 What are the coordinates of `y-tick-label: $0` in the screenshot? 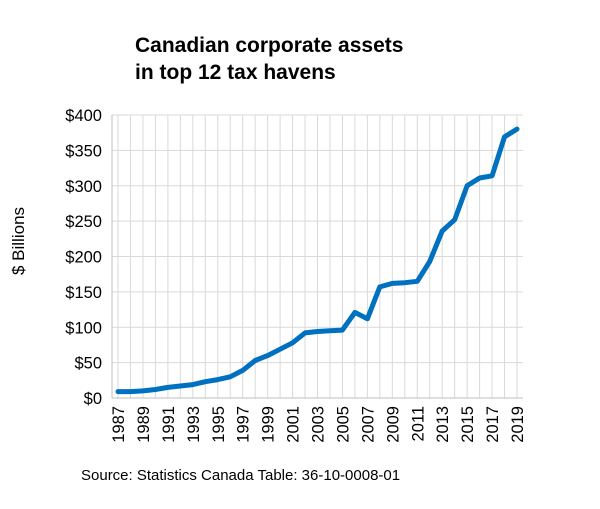 It's located at (93, 399).